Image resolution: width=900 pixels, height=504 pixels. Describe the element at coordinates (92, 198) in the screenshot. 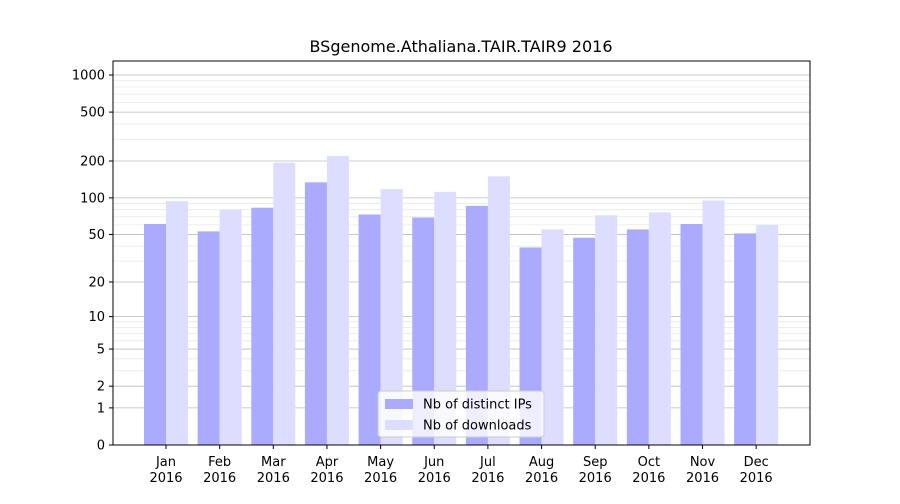

I see `y-tick-label: 100` at that location.